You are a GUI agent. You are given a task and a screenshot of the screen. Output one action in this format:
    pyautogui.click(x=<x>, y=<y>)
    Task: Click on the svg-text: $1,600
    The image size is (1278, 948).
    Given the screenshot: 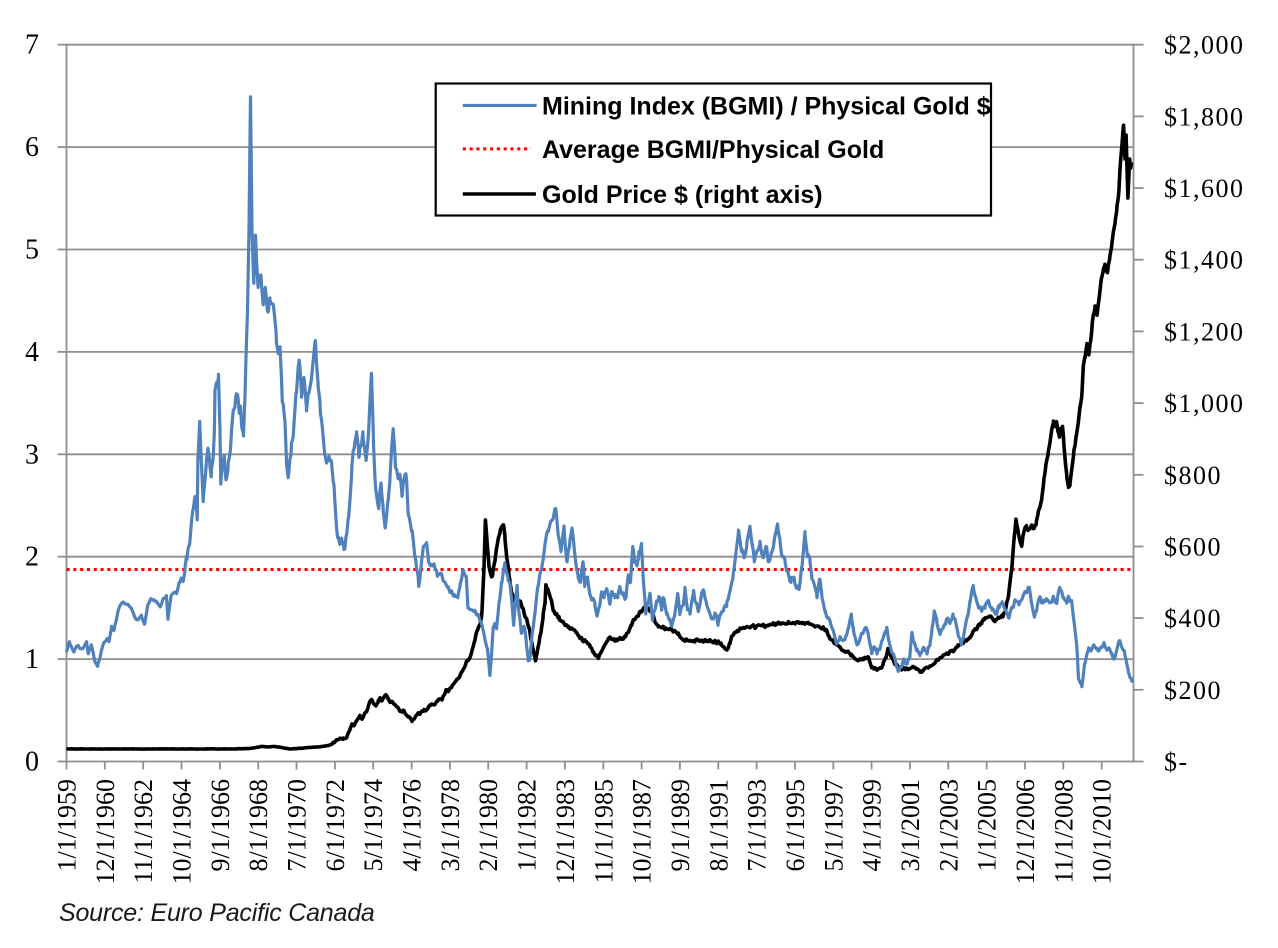 What is the action you would take?
    pyautogui.click(x=1204, y=188)
    